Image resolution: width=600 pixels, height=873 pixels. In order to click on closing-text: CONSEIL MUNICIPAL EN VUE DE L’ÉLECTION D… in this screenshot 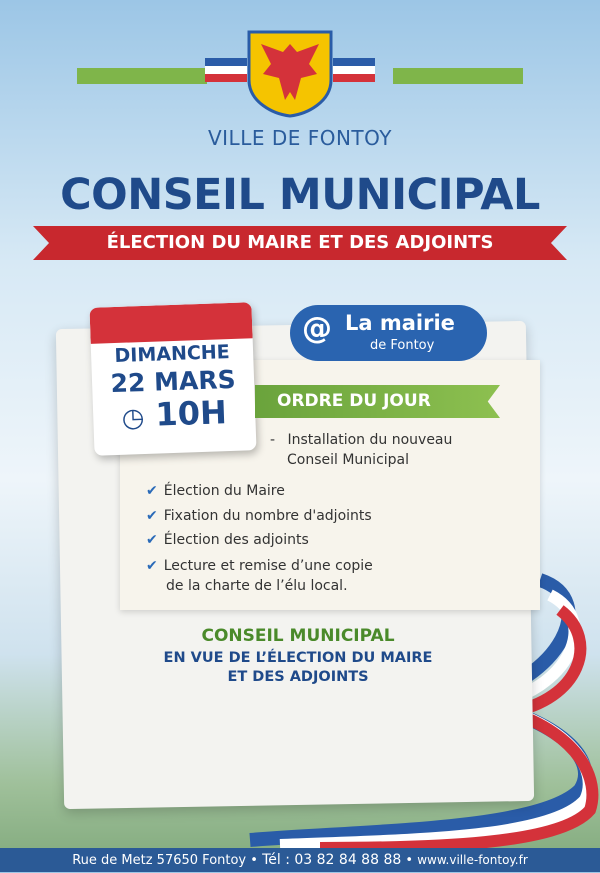, I will do `click(298, 655)`.